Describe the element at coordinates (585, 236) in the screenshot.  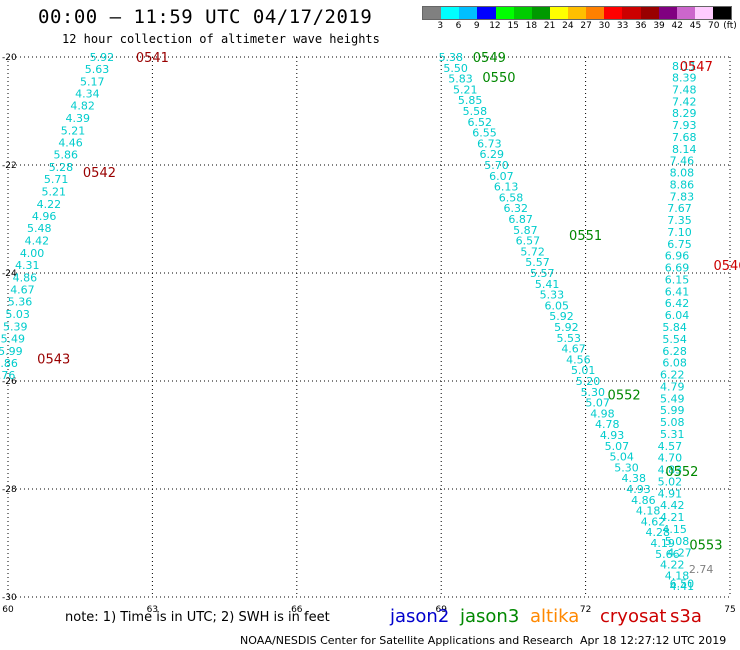
I see `pass-time-label: 0551` at that location.